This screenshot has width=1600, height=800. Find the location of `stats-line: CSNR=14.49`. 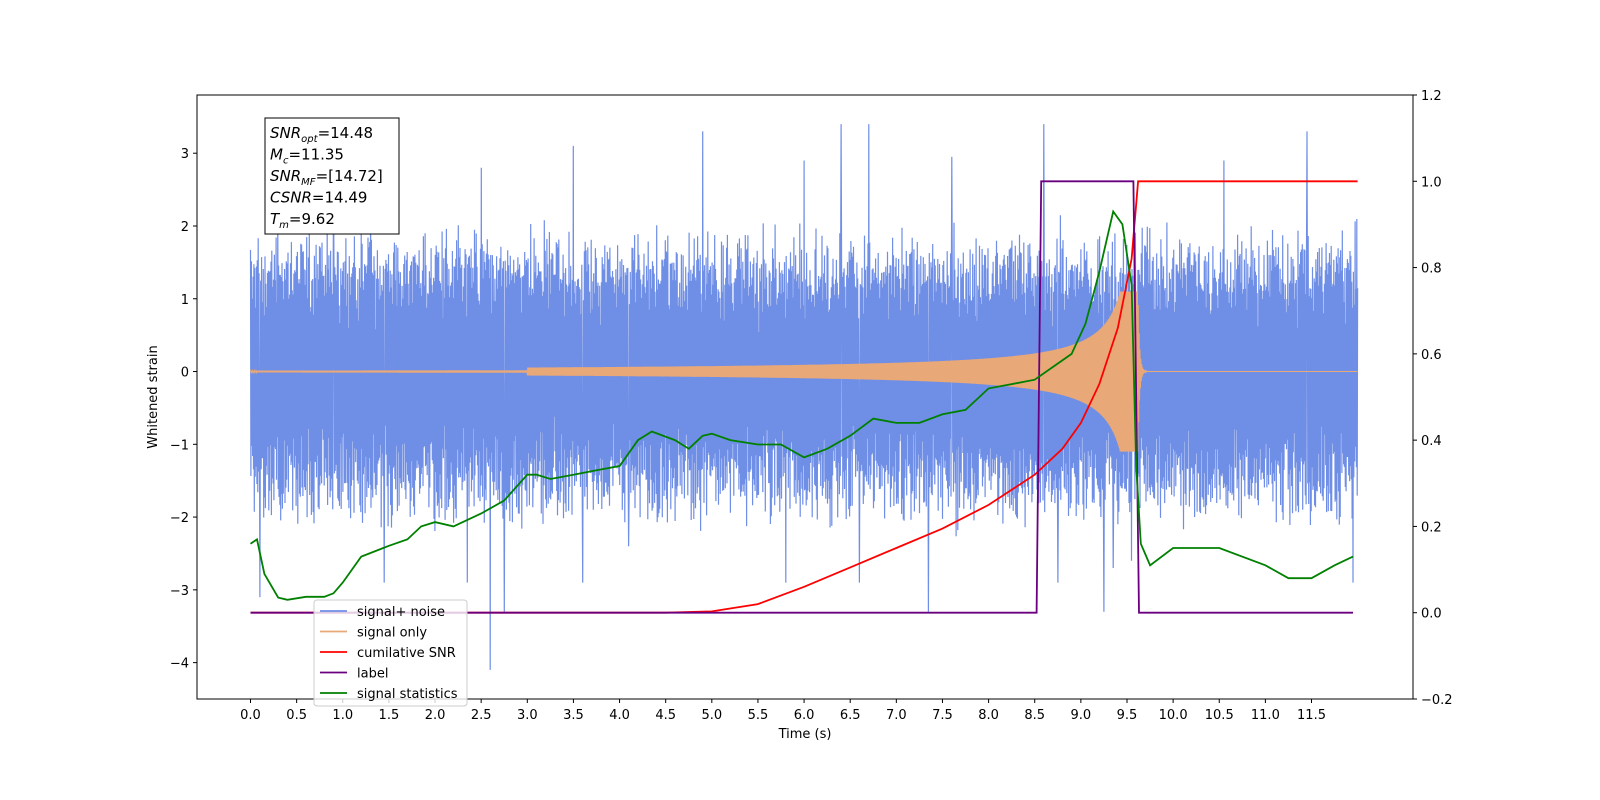

stats-line: CSNR=14.49 is located at coordinates (318, 198).